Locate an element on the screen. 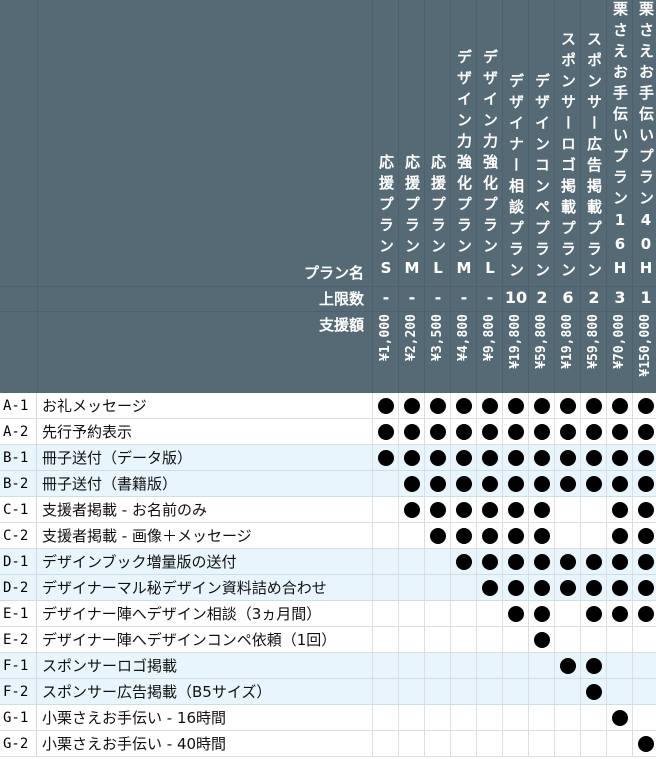 This screenshot has height=759, width=656. plan-limit: 2 is located at coordinates (542, 297).